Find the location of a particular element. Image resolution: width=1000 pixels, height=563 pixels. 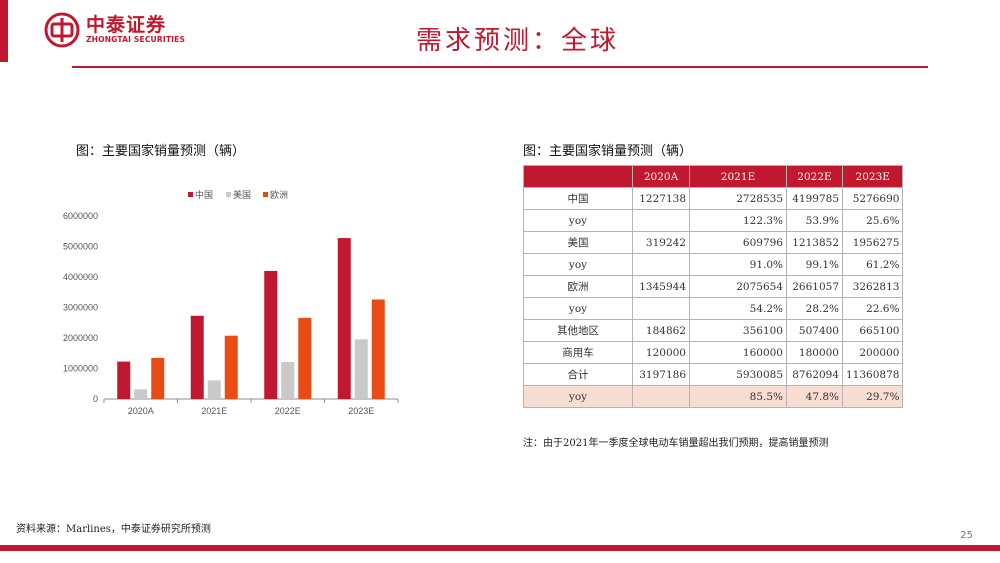

legend-label-0: 中国 is located at coordinates (204, 195).